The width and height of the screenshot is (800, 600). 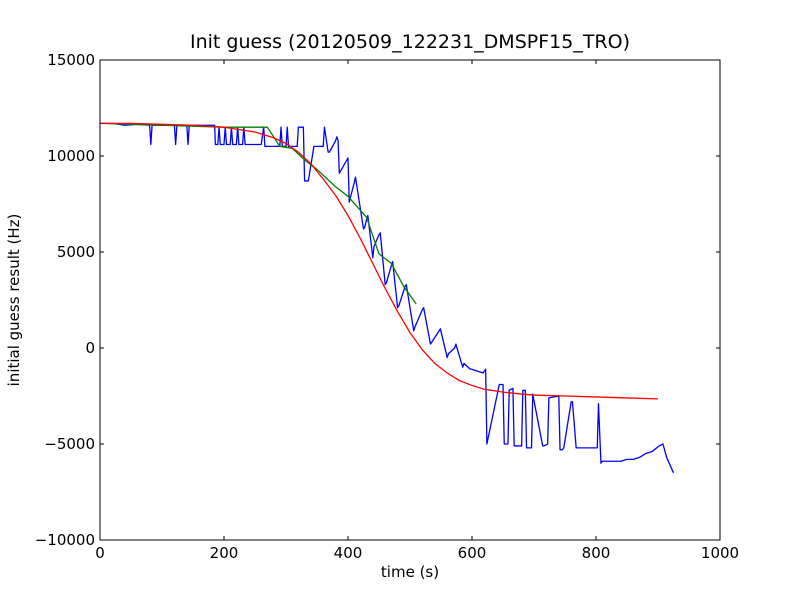 What do you see at coordinates (14, 300) in the screenshot?
I see `y-axis-label: initial guess result (Hz)` at bounding box center [14, 300].